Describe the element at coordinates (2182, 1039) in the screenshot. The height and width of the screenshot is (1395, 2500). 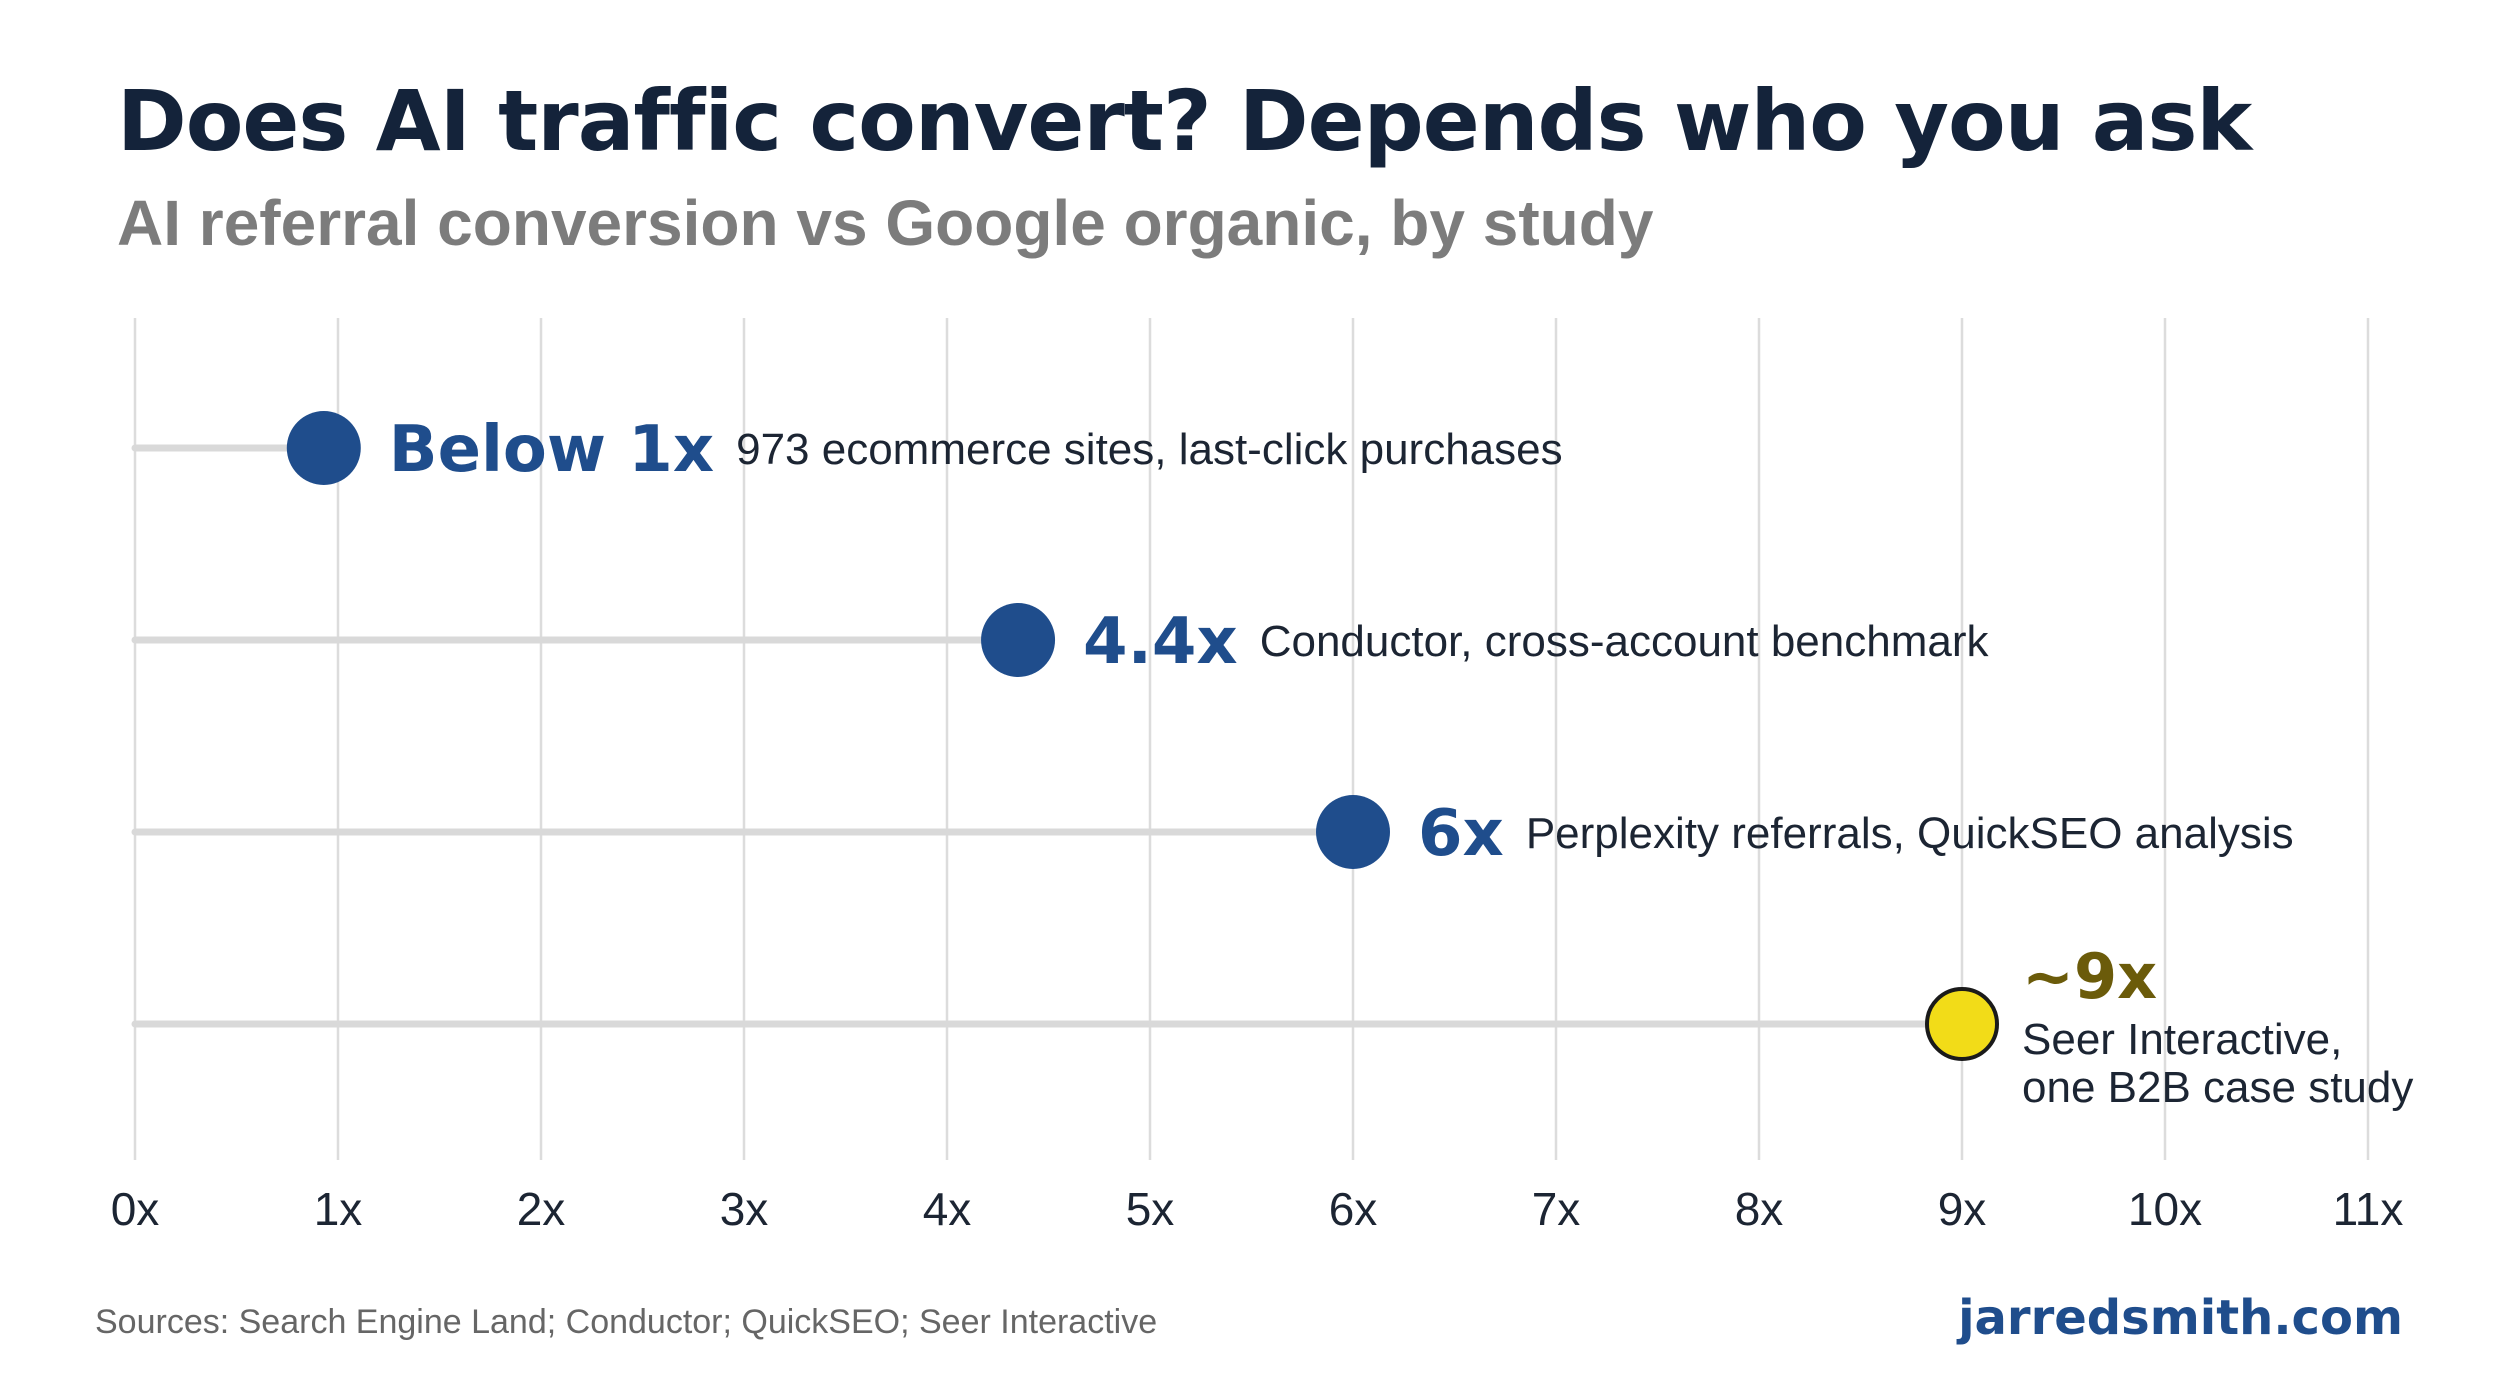
I see `description-label: Seer Interactive,` at that location.